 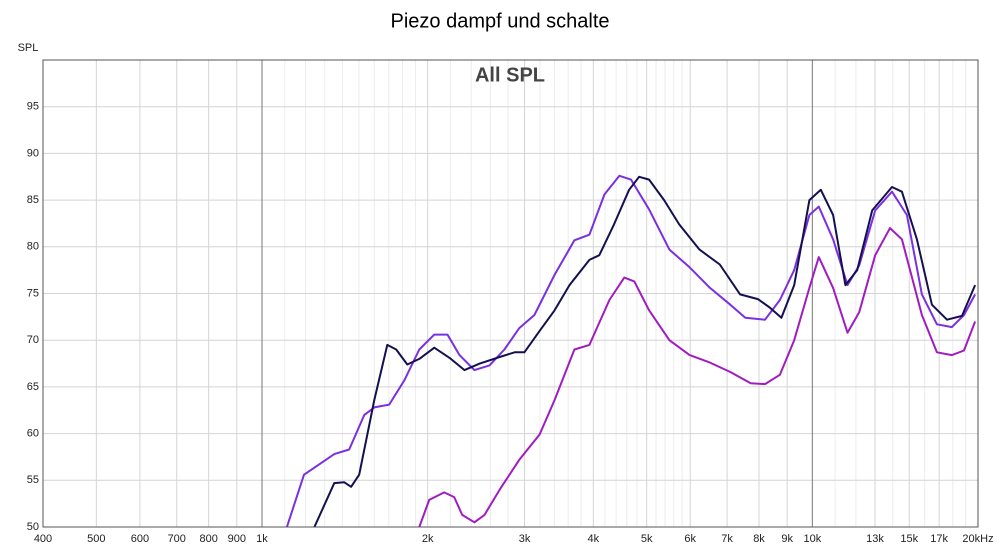 I want to click on x-tick-label: 3k, so click(x=525, y=539).